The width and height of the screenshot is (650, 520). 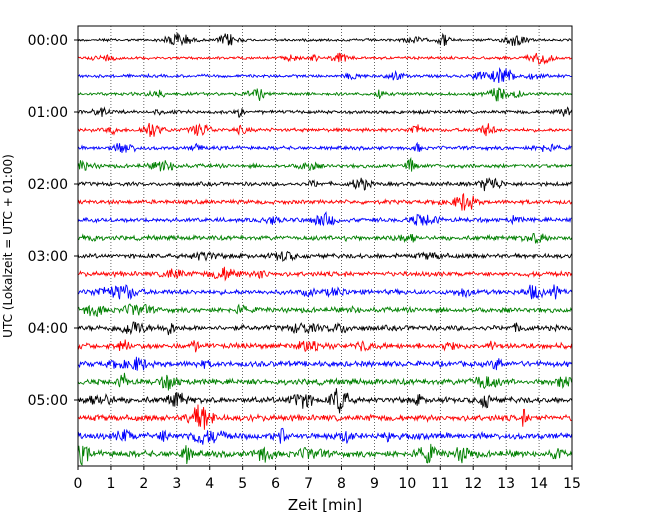 I want to click on x-axis-label: Zeit [min], so click(x=325, y=505).